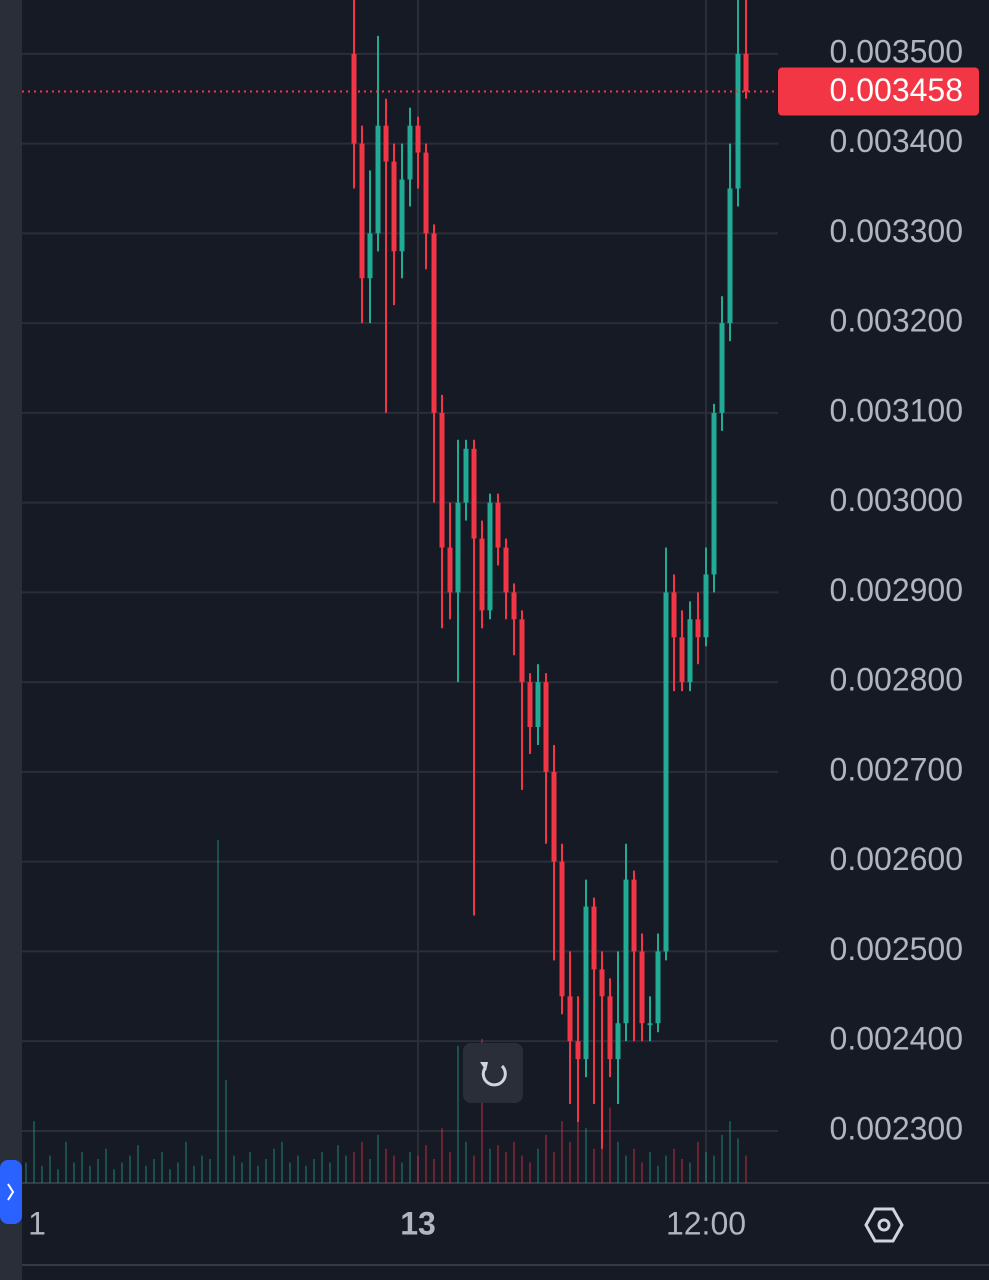  What do you see at coordinates (896, 51) in the screenshot?
I see `y-tick-label: 0.003500` at bounding box center [896, 51].